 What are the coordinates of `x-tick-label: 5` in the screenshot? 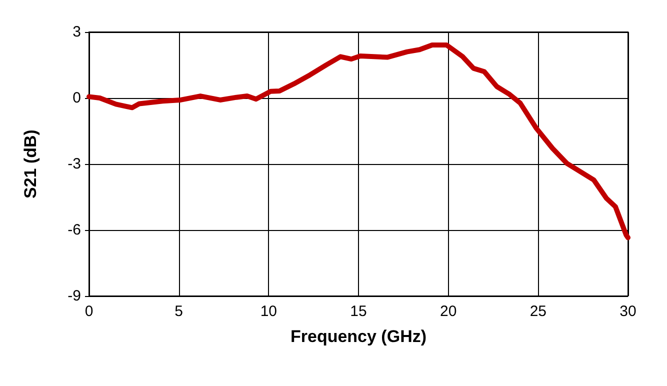 It's located at (179, 311).